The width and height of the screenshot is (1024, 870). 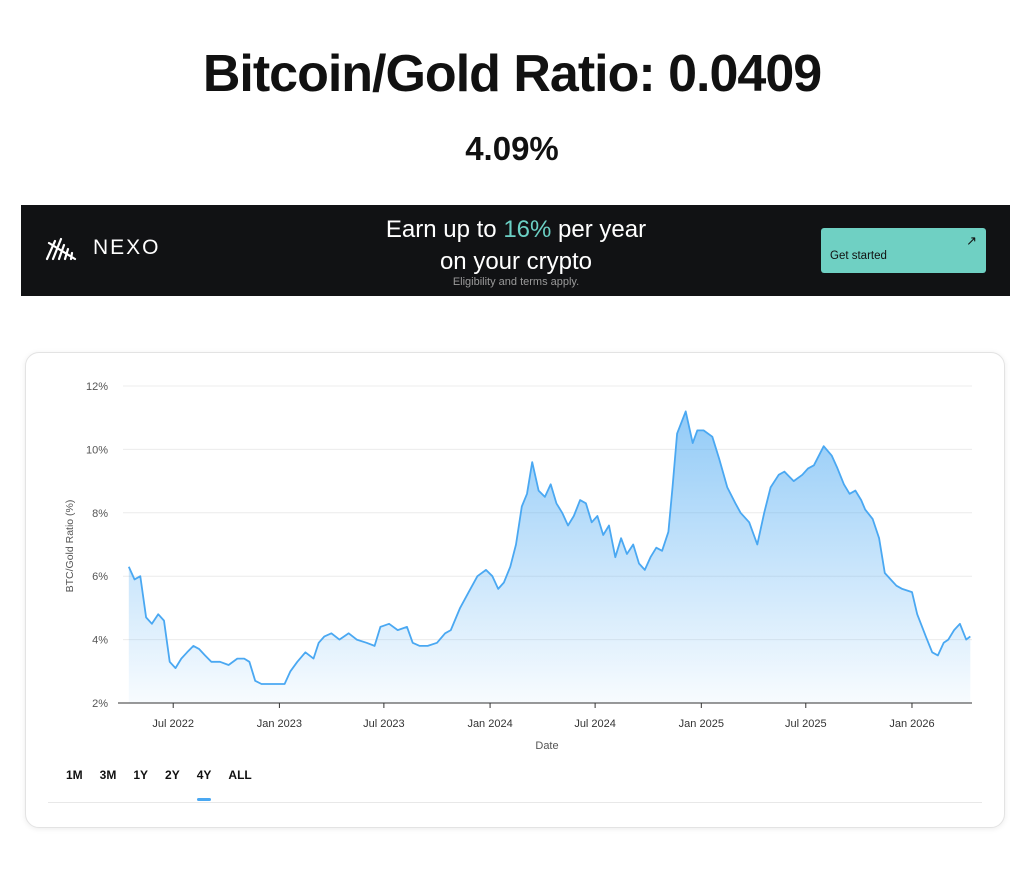 What do you see at coordinates (173, 724) in the screenshot?
I see `x-tick-label: Jul 2022` at bounding box center [173, 724].